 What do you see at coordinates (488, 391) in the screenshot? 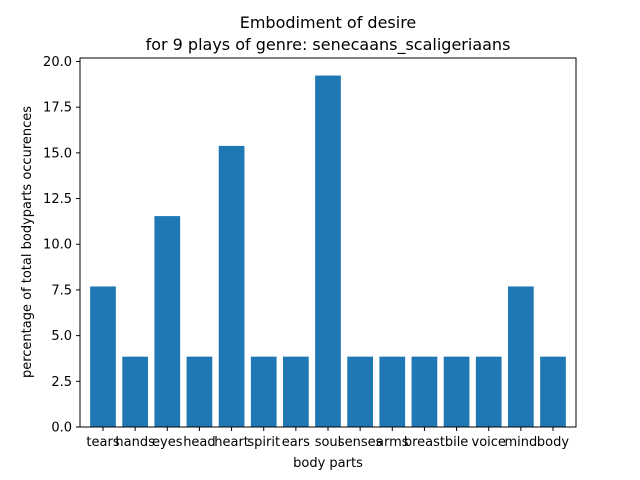
I see `bar-voice` at bounding box center [488, 391].